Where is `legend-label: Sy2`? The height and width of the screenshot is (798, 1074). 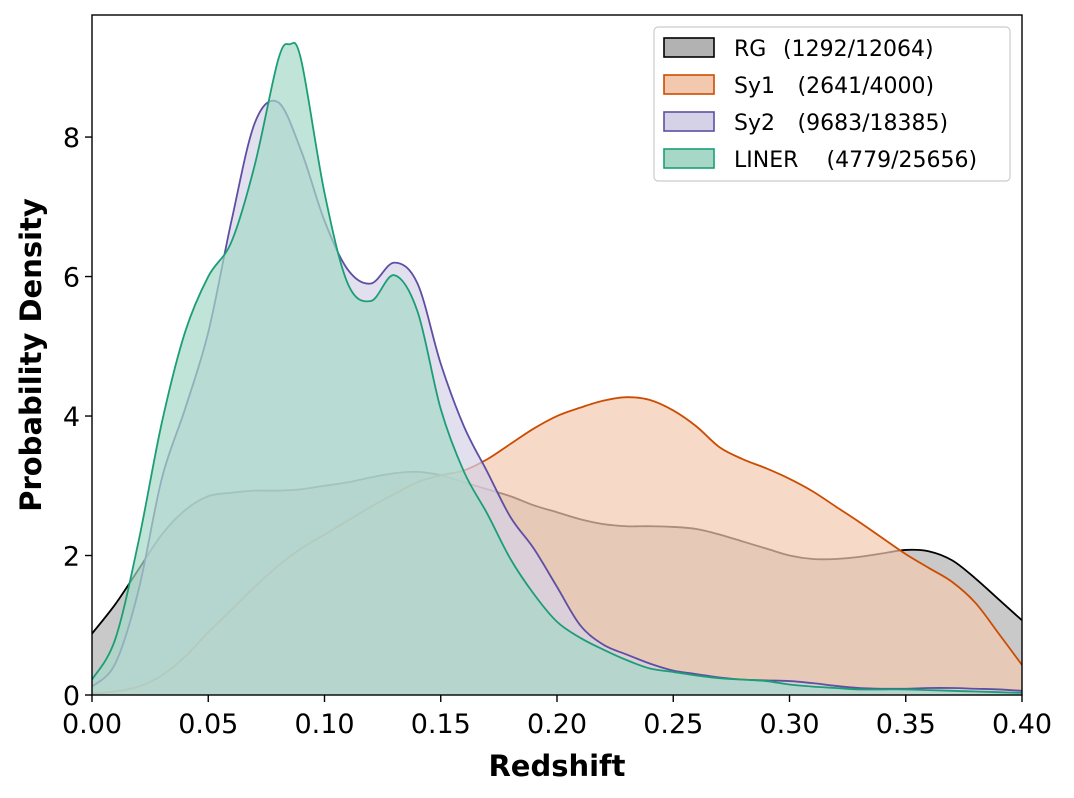
legend-label: Sy2 is located at coordinates (754, 123).